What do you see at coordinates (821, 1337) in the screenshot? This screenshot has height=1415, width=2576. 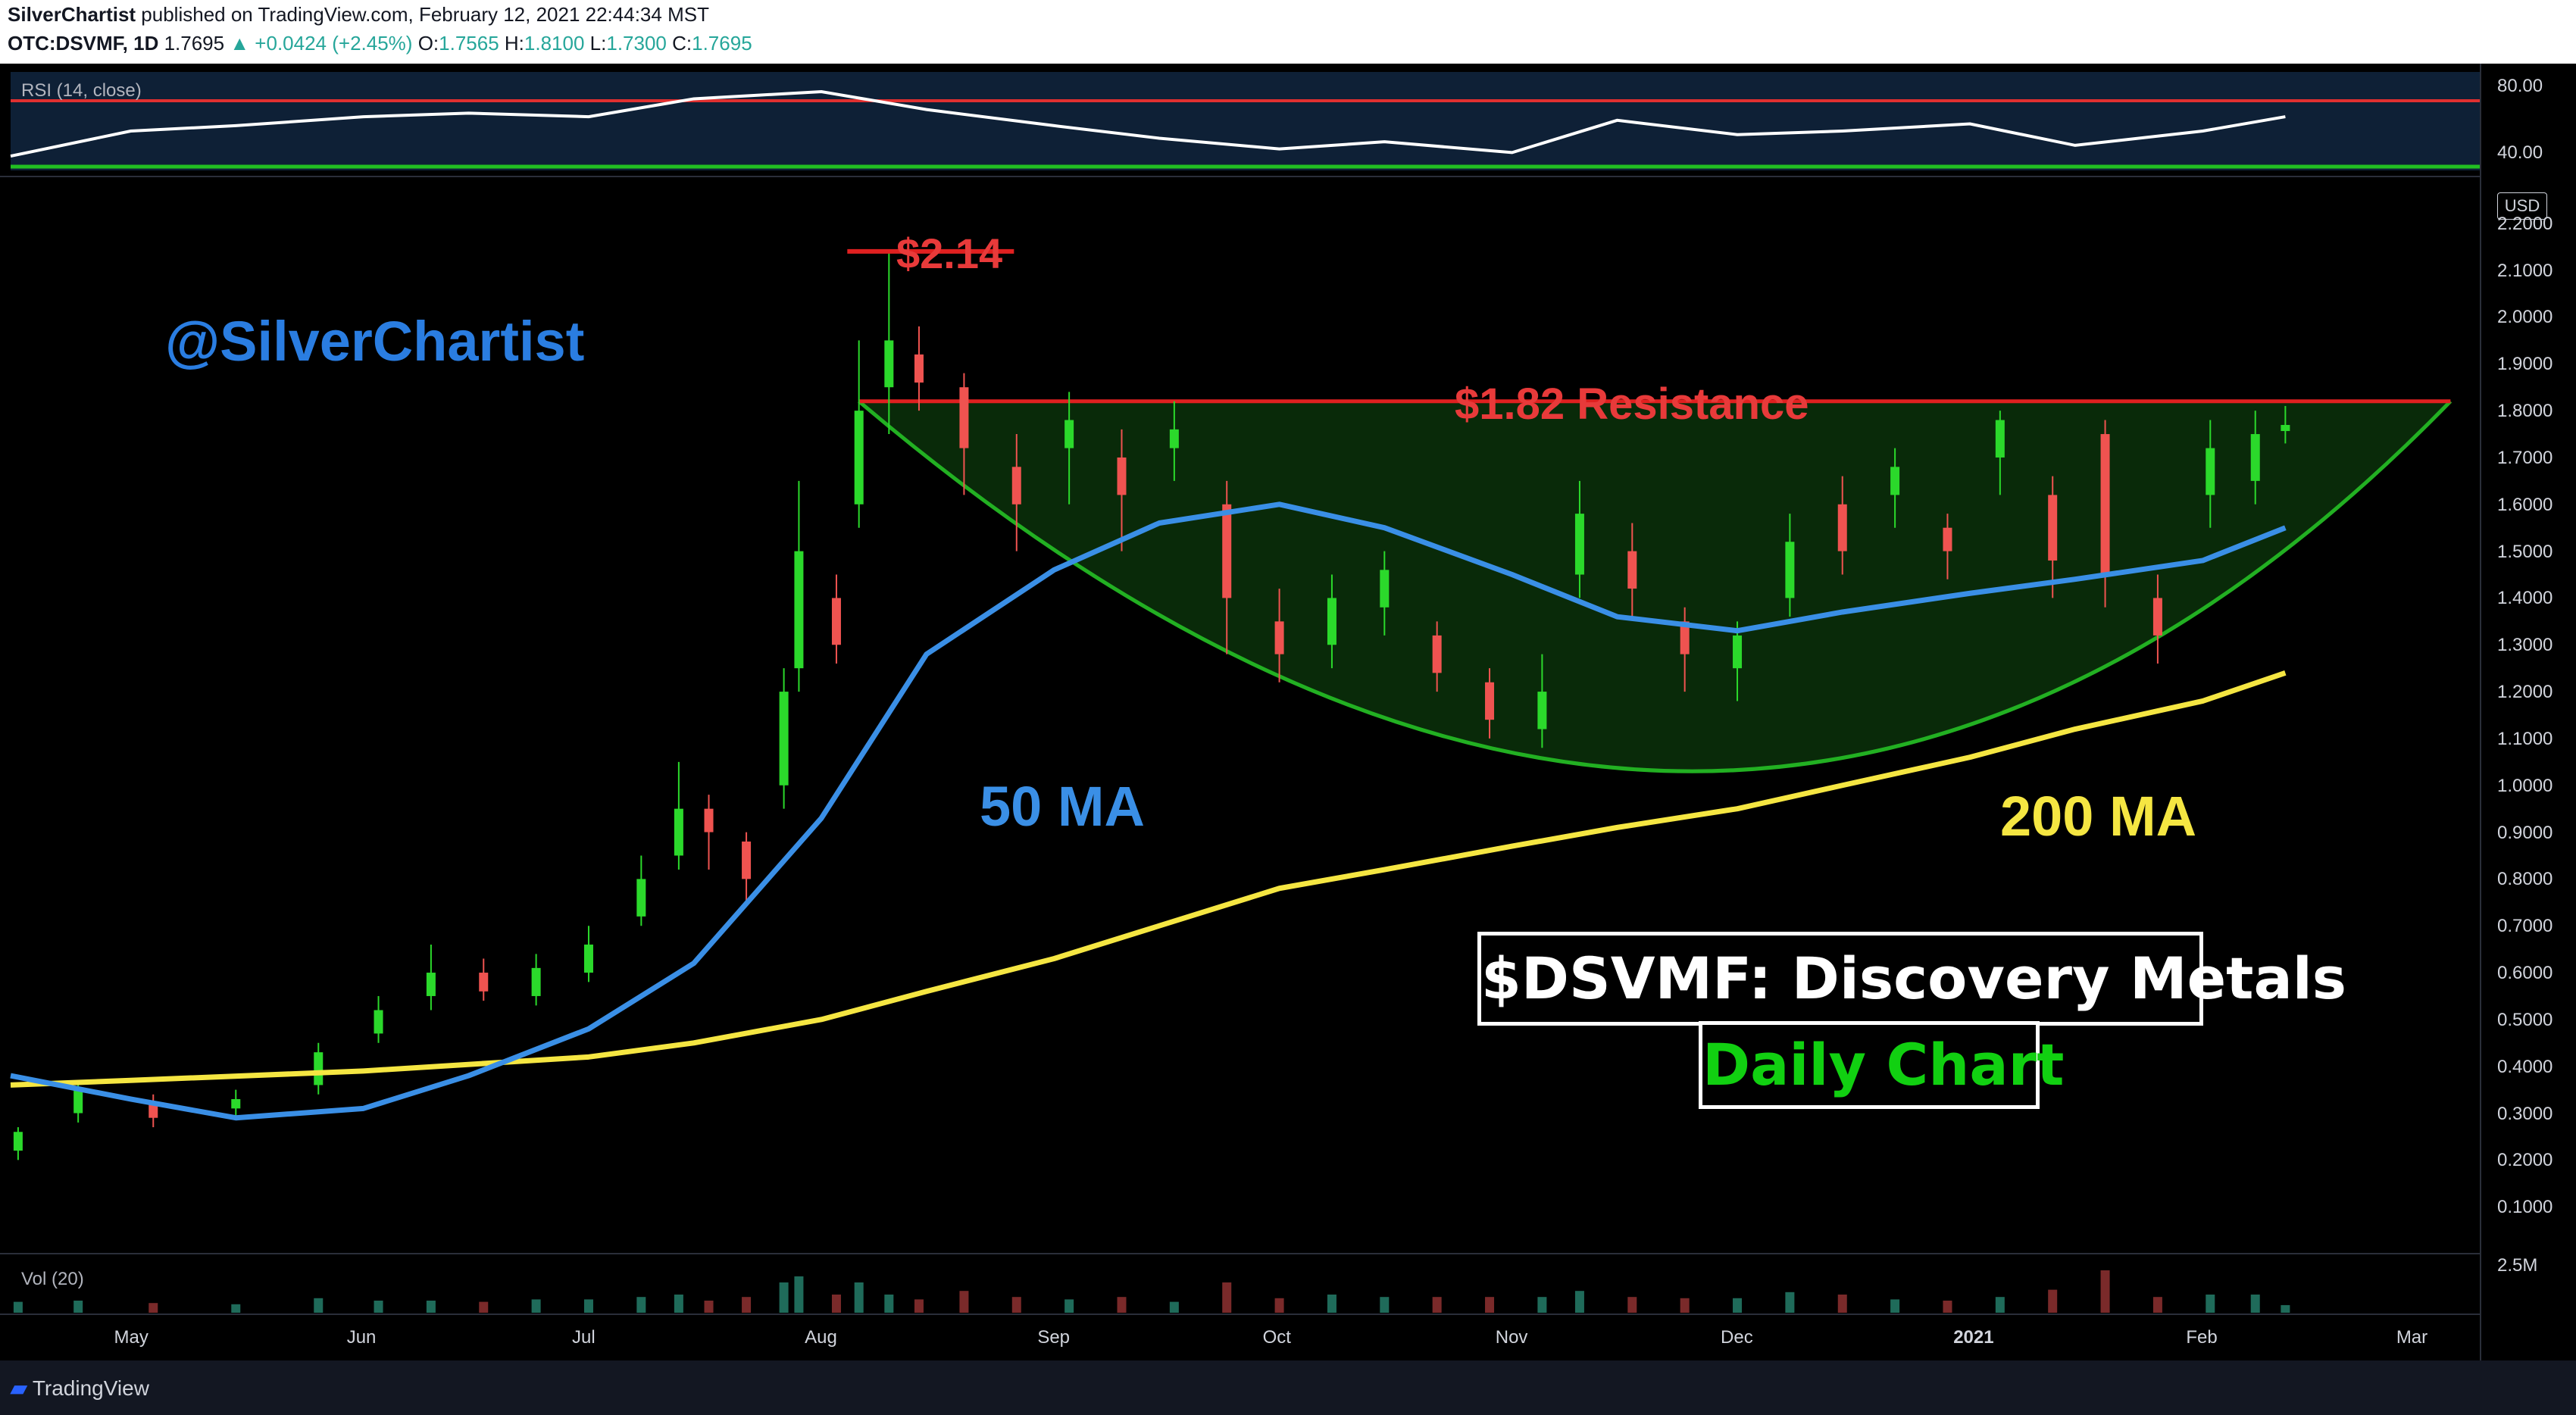 I see `time-tick-label: Aug` at bounding box center [821, 1337].